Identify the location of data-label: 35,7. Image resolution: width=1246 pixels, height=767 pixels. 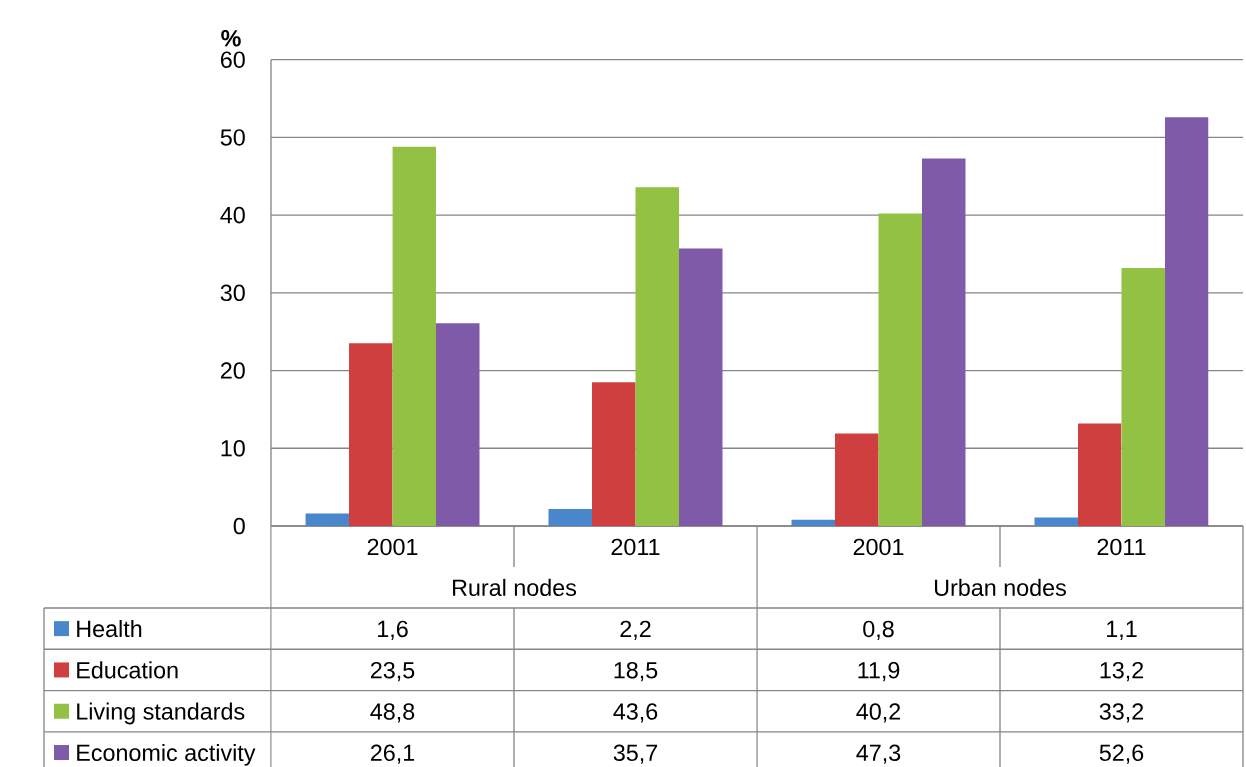
(635, 754).